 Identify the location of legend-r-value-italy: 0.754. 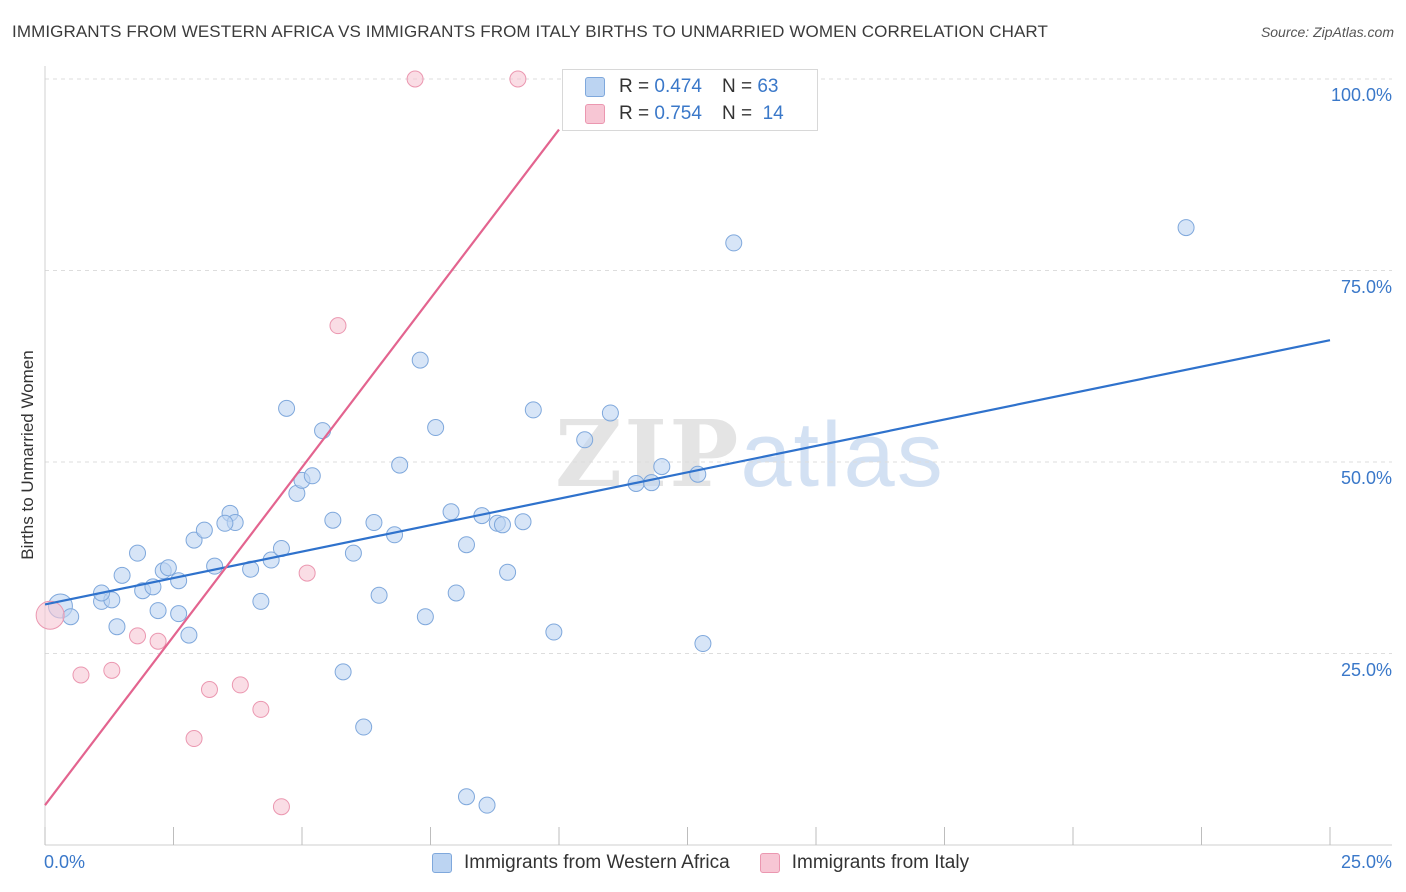
(678, 113).